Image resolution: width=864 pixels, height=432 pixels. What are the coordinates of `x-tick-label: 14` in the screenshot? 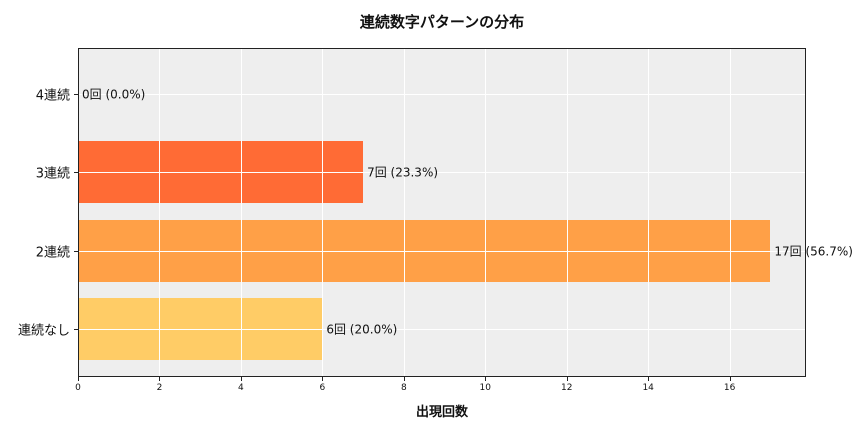 It's located at (648, 388).